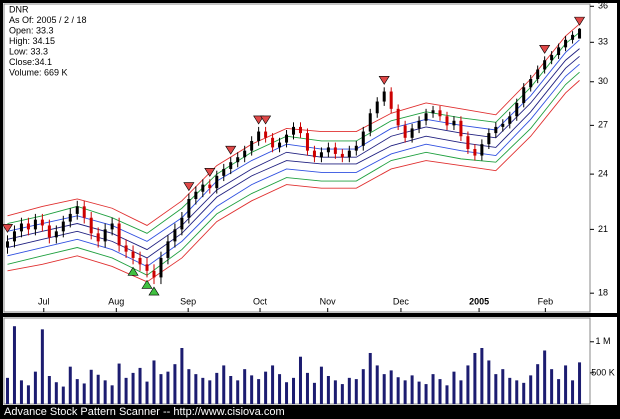 The width and height of the screenshot is (620, 419). I want to click on info-line: As Of: 2005 / 2 / 18, so click(48, 20).